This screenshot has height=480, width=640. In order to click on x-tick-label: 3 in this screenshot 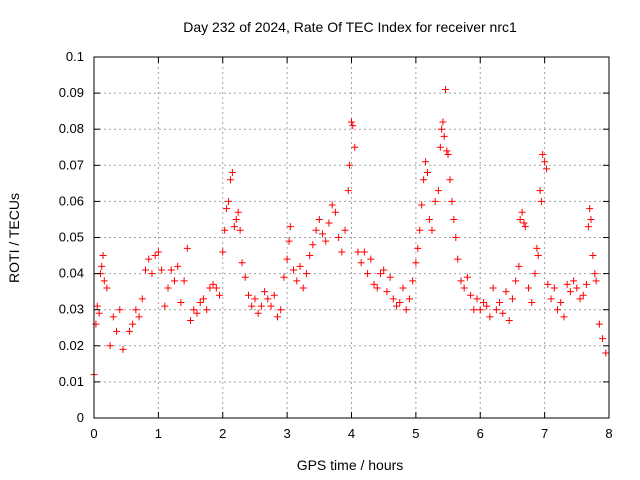, I will do `click(287, 433)`.